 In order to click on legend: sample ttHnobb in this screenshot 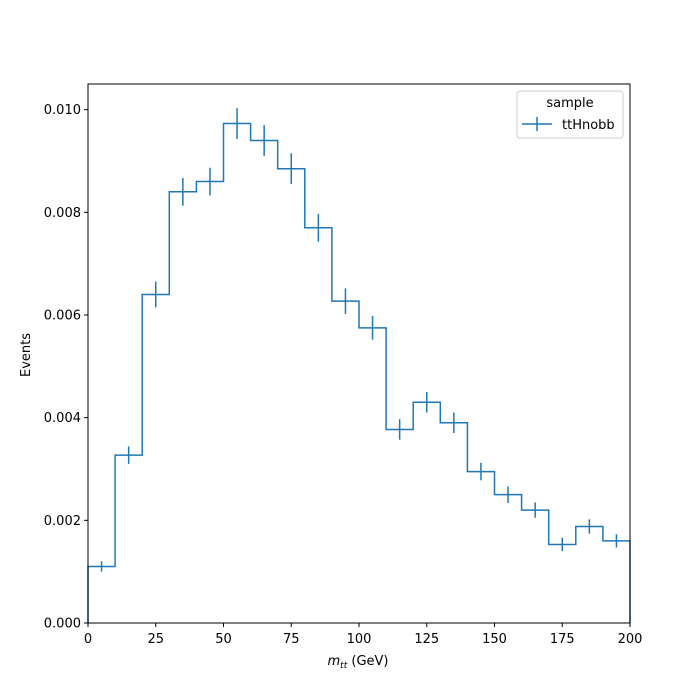, I will do `click(570, 114)`.